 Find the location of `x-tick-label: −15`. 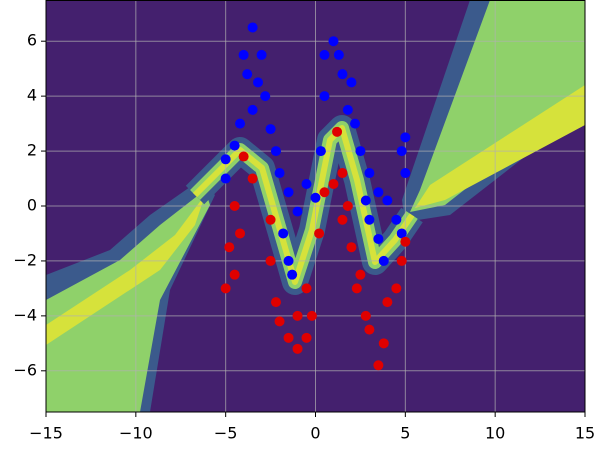

x-tick-label: −15 is located at coordinates (46, 433).